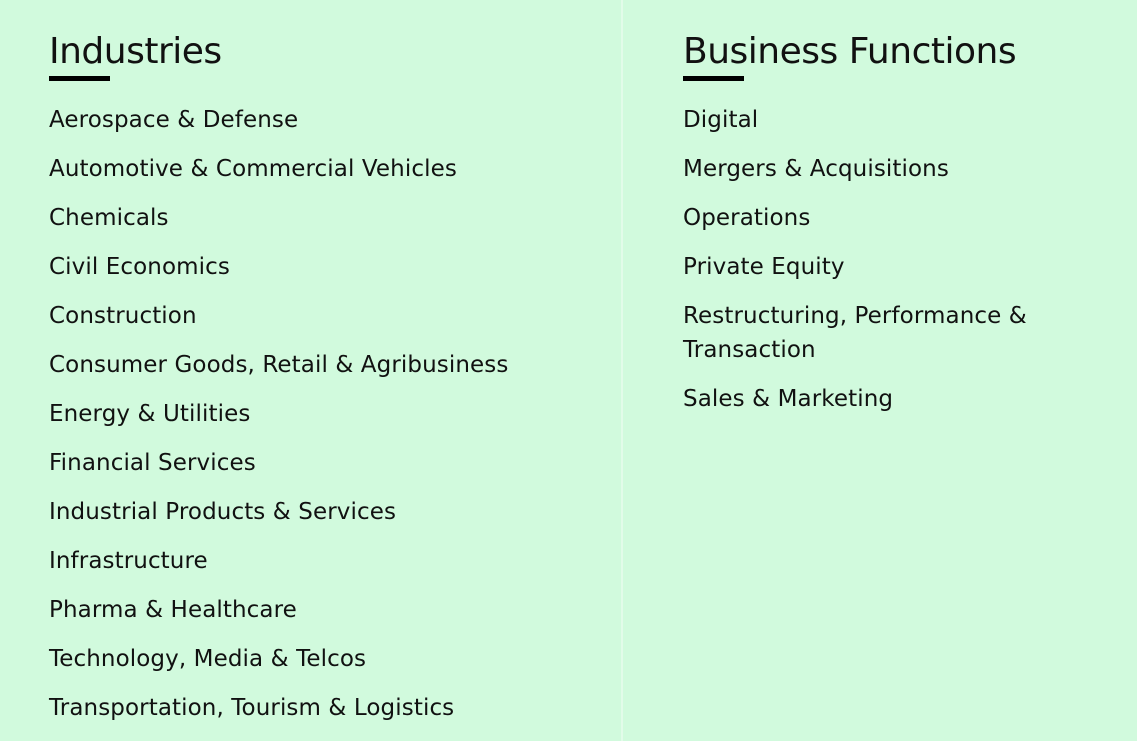  Describe the element at coordinates (713, 78) in the screenshot. I see `business-functions-heading-underline` at that location.